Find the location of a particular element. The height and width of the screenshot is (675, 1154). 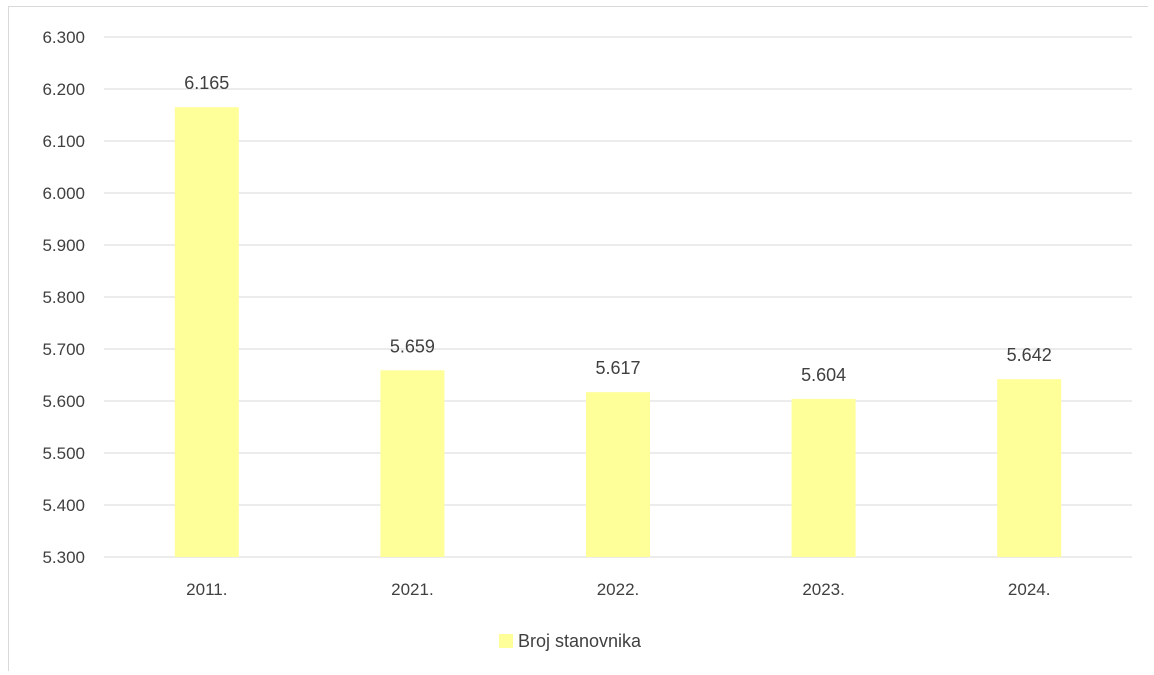

data-label: 5.659 is located at coordinates (412, 346).